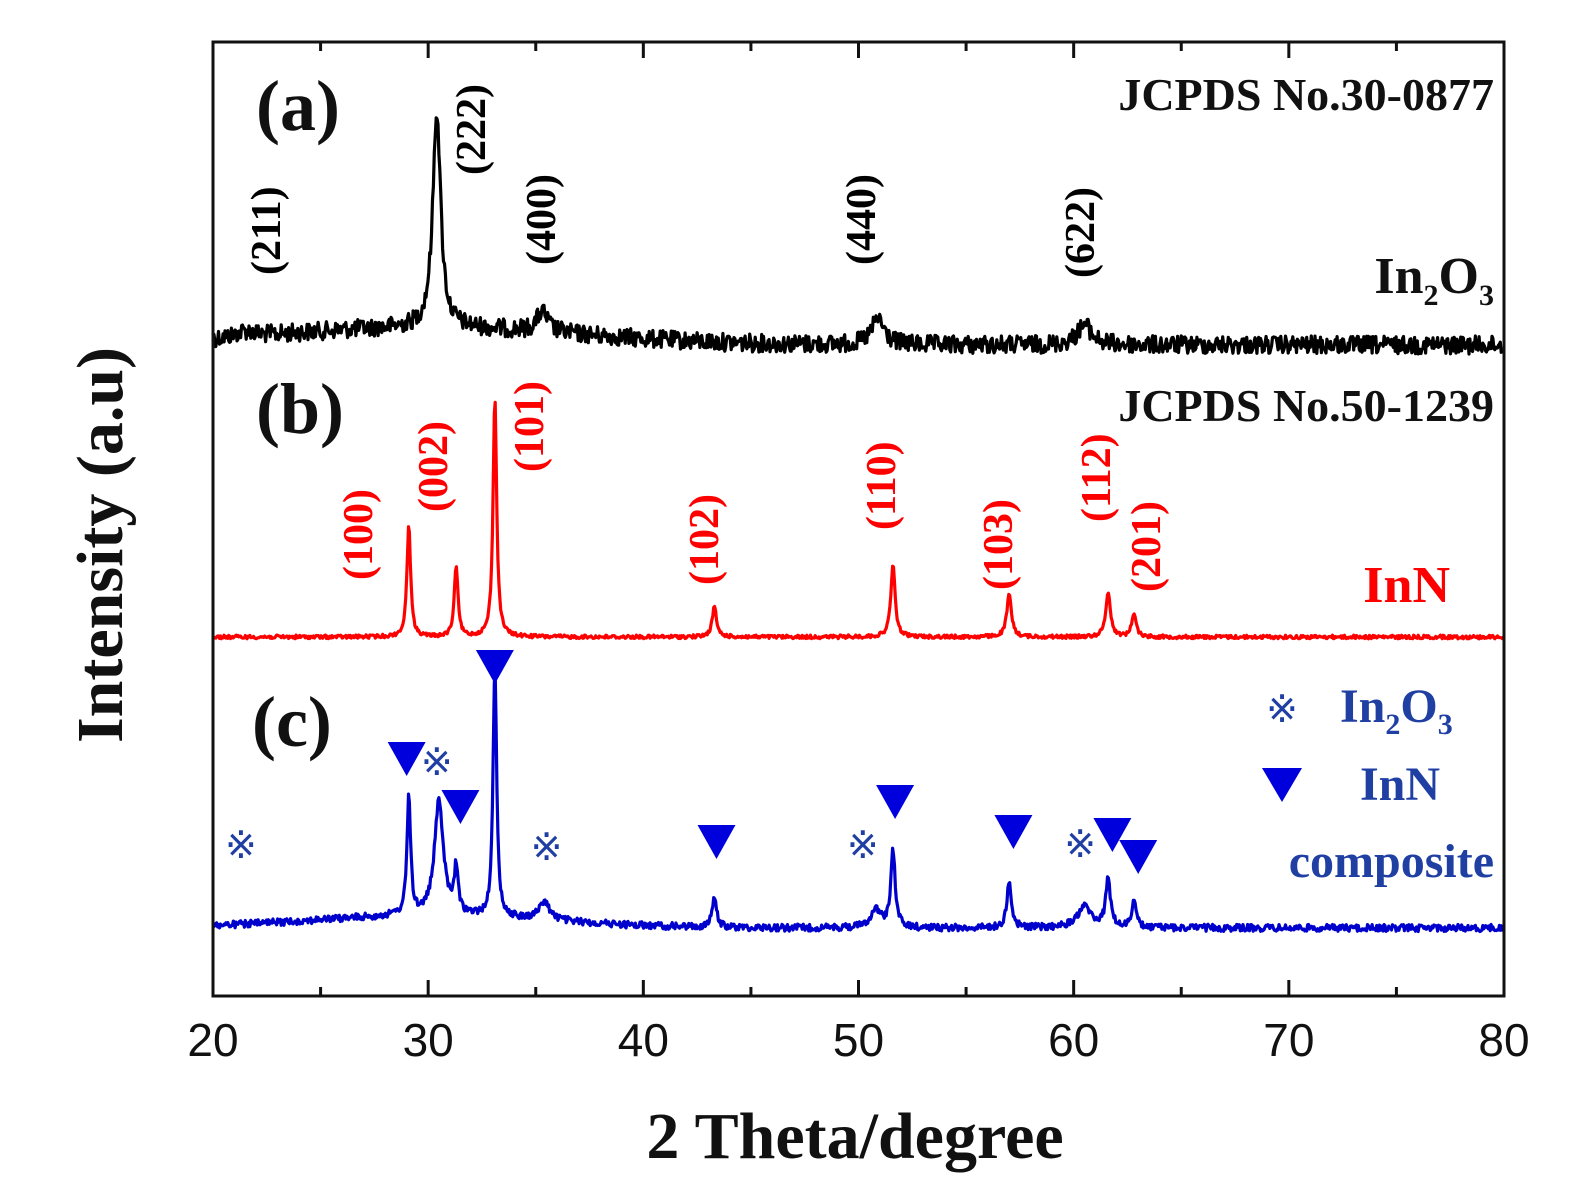  What do you see at coordinates (298, 106) in the screenshot?
I see `panel-label-a: (a)` at bounding box center [298, 106].